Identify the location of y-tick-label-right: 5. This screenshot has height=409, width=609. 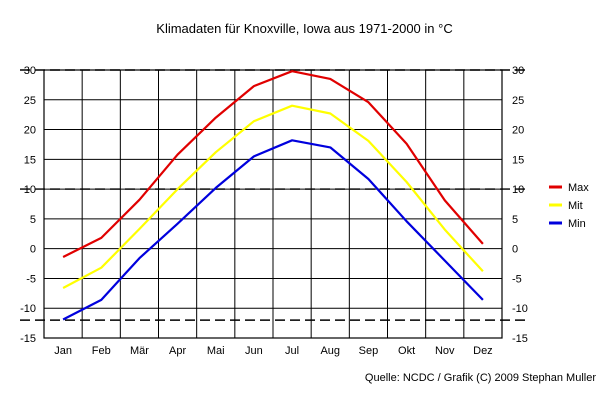
(515, 220).